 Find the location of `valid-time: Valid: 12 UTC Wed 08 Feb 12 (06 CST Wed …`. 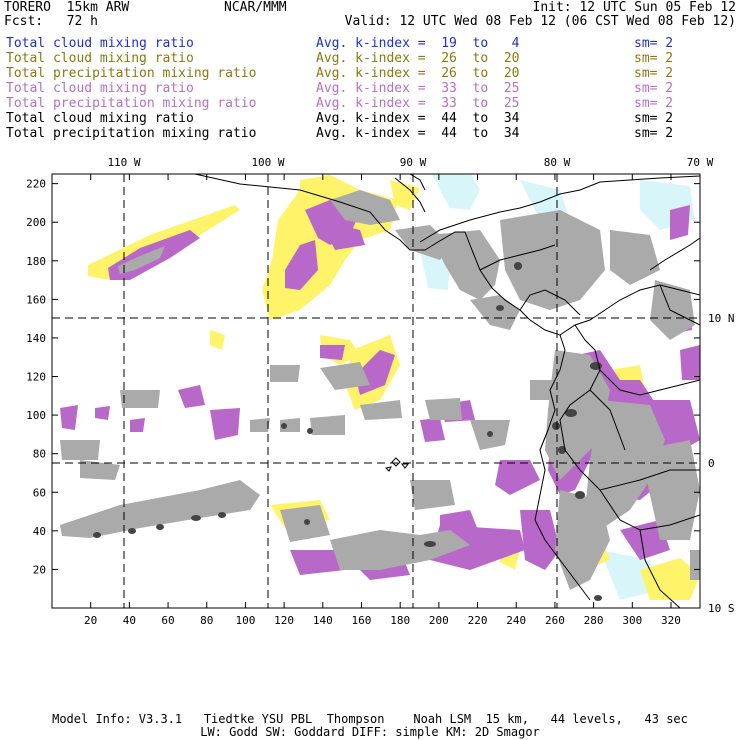

valid-time: Valid: 12 UTC Wed 08 Feb 12 (06 CST Wed … is located at coordinates (540, 21).